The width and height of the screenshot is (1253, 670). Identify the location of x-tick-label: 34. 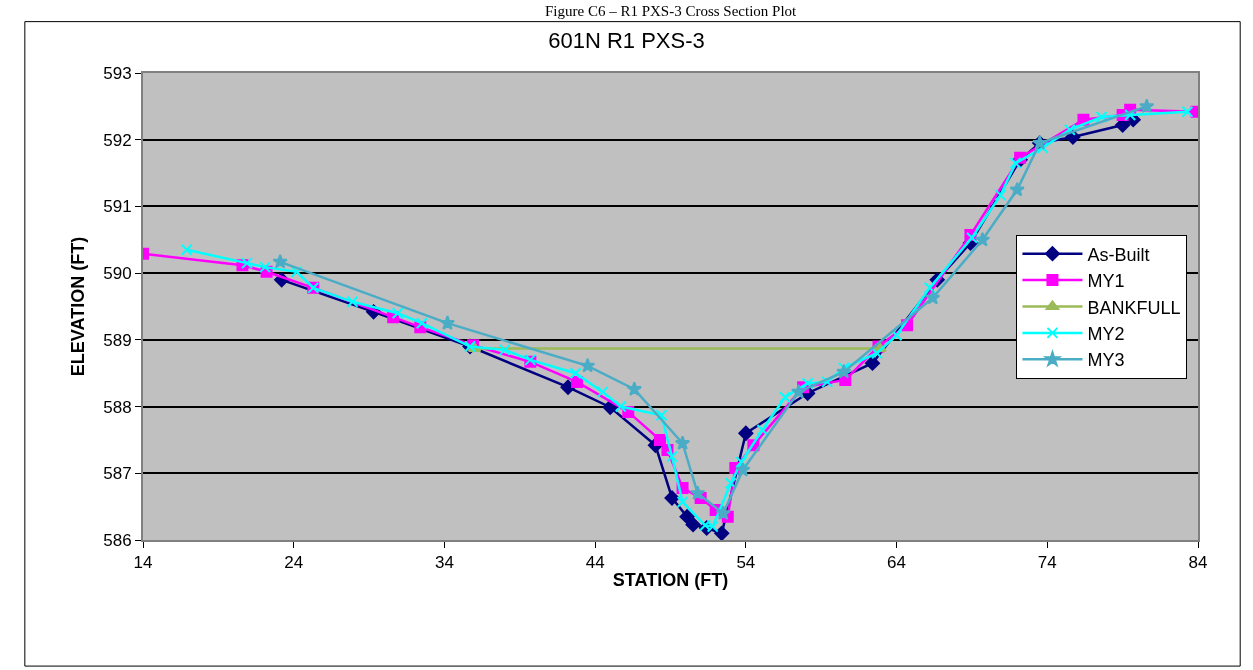
(444, 563).